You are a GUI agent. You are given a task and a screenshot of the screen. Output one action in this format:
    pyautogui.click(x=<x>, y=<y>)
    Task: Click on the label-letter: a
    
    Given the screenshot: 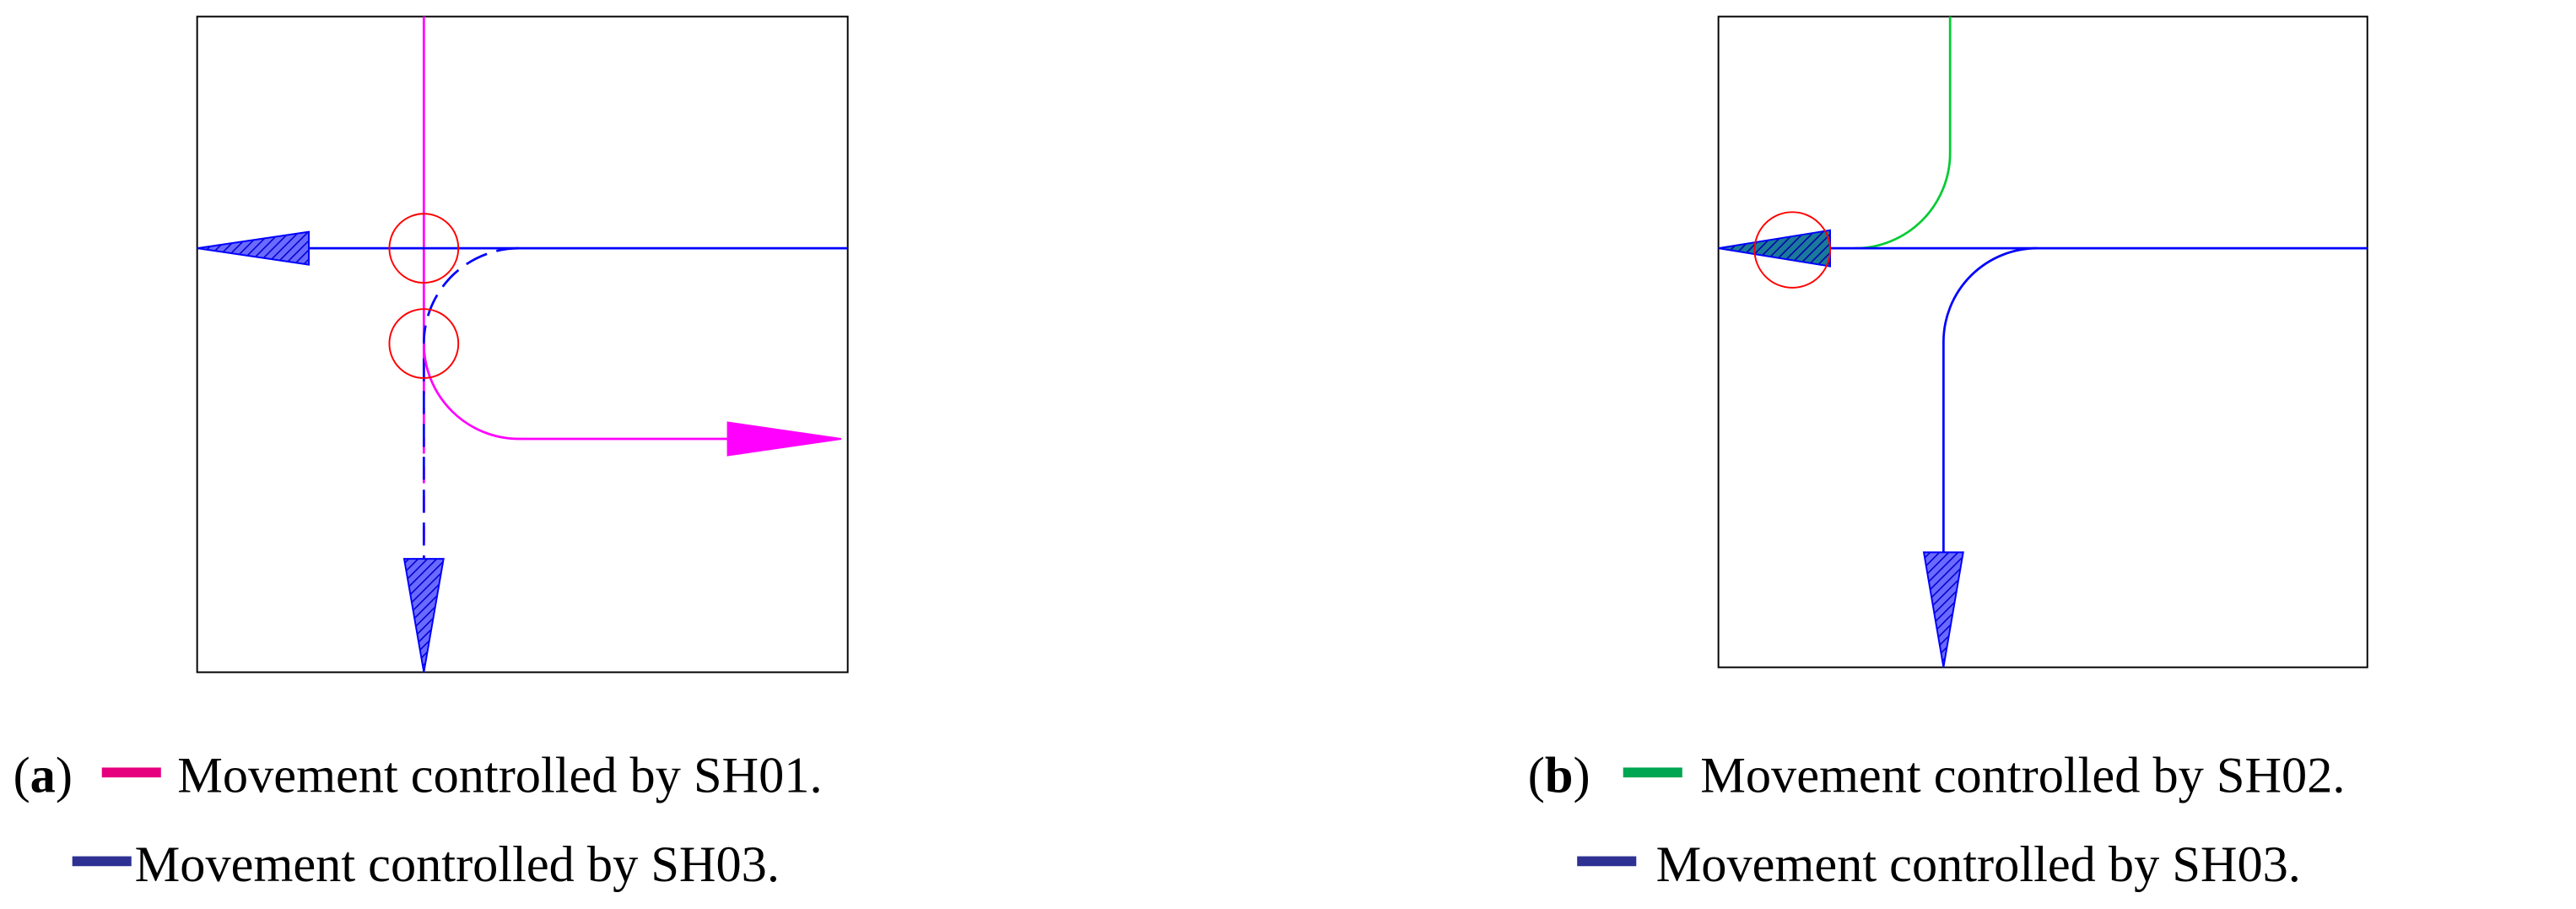 What is the action you would take?
    pyautogui.click(x=43, y=776)
    